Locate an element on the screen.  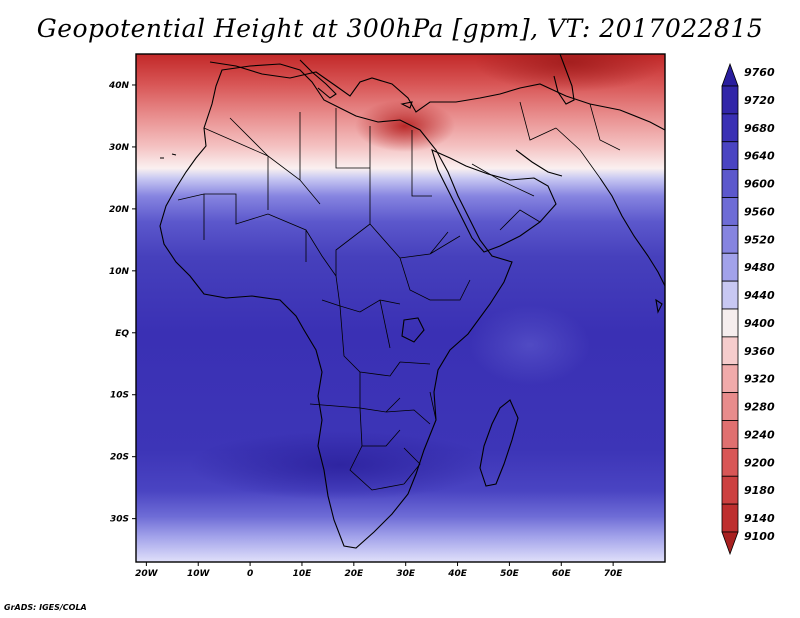
x-tick-label: 20W is located at coordinates (147, 574).